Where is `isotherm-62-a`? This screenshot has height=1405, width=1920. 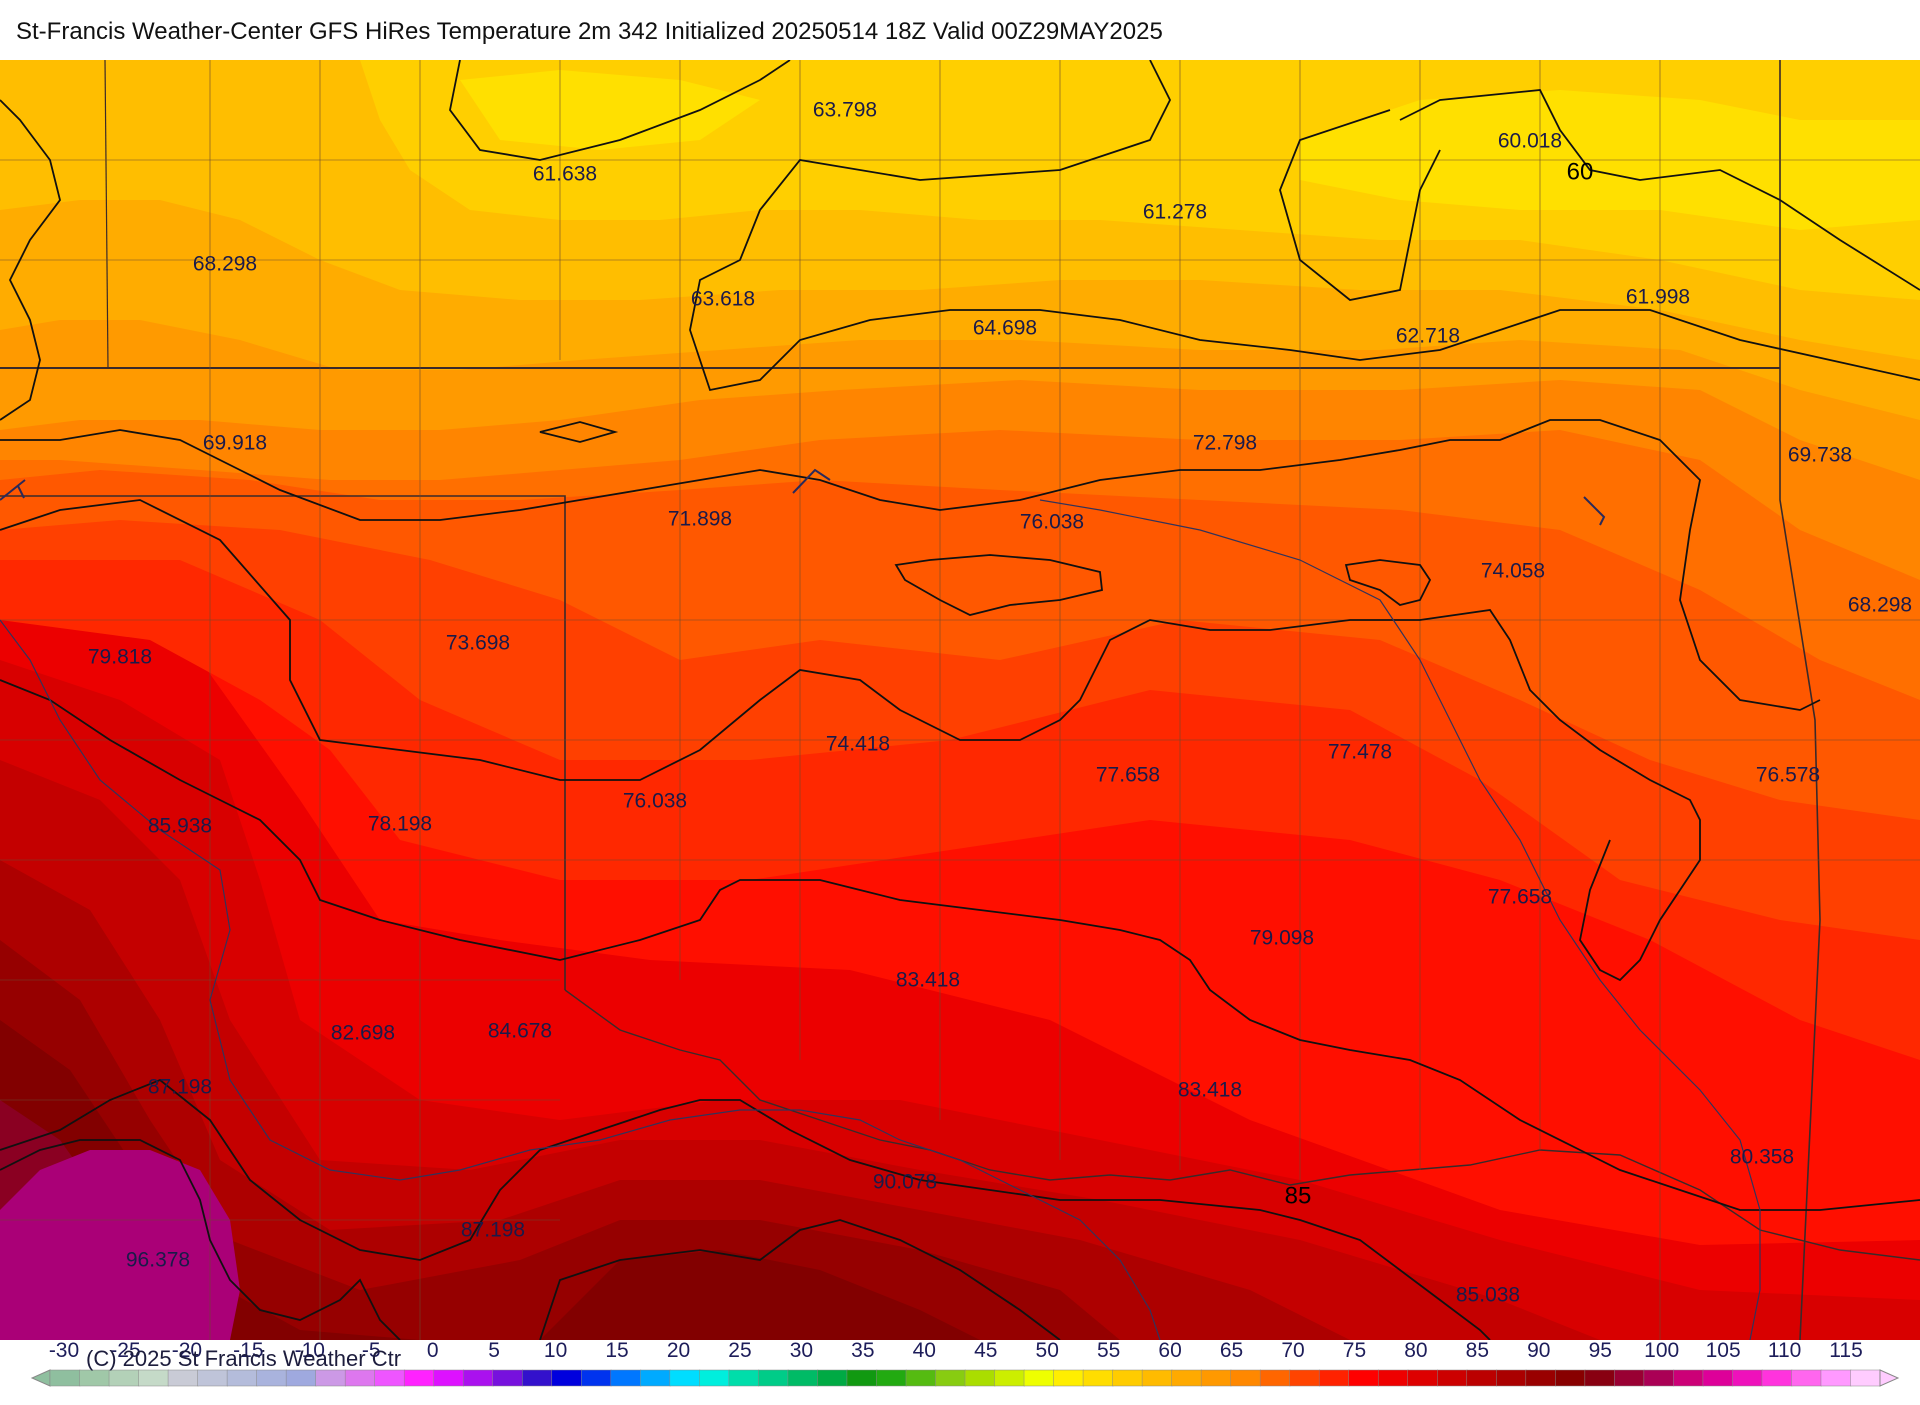
isotherm-62-a is located at coordinates (620, 110).